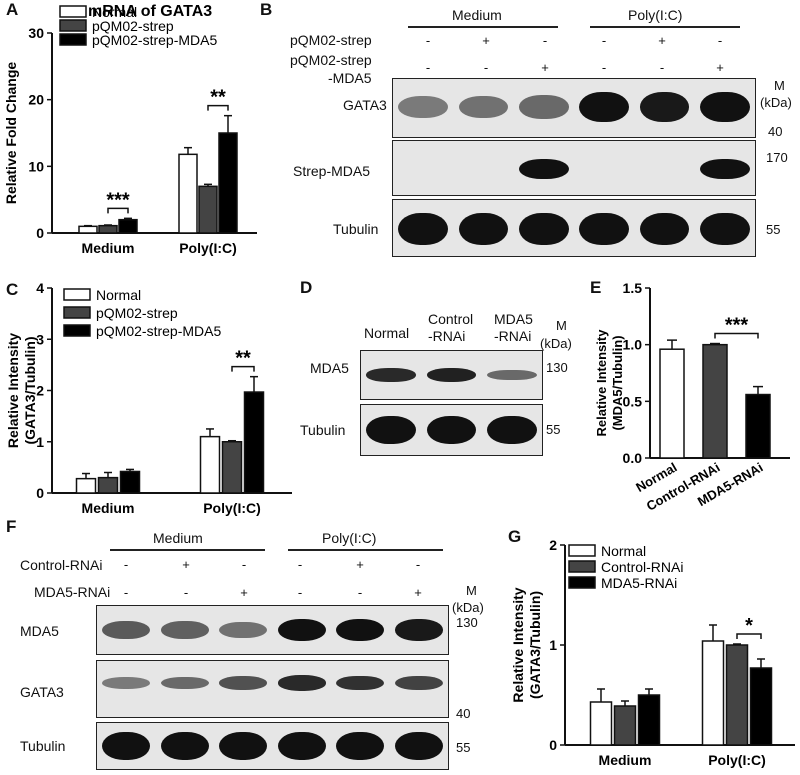 The width and height of the screenshot is (800, 775). Describe the element at coordinates (40, 391) in the screenshot. I see `y-tick-label: 2` at that location.